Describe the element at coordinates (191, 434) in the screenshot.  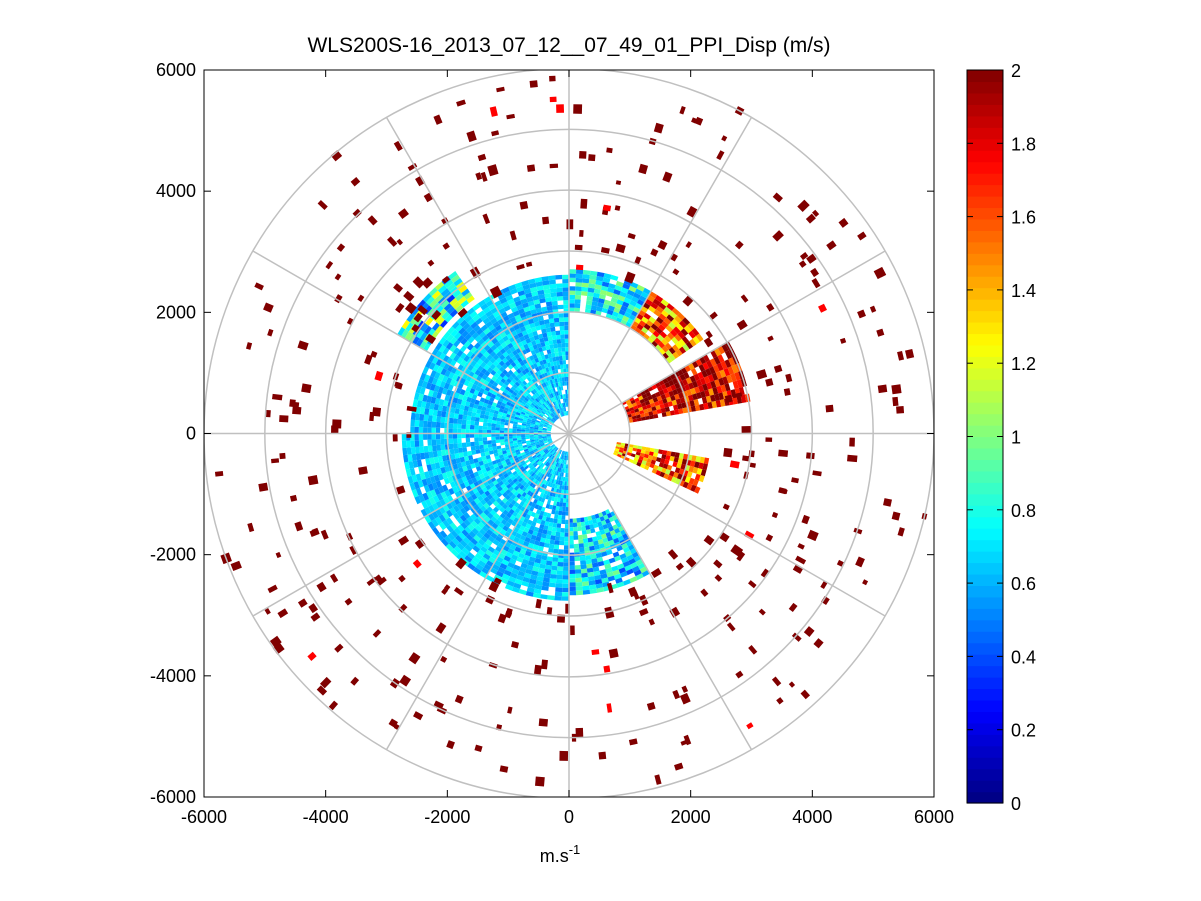
I see `y-tick-label: 0` at that location.